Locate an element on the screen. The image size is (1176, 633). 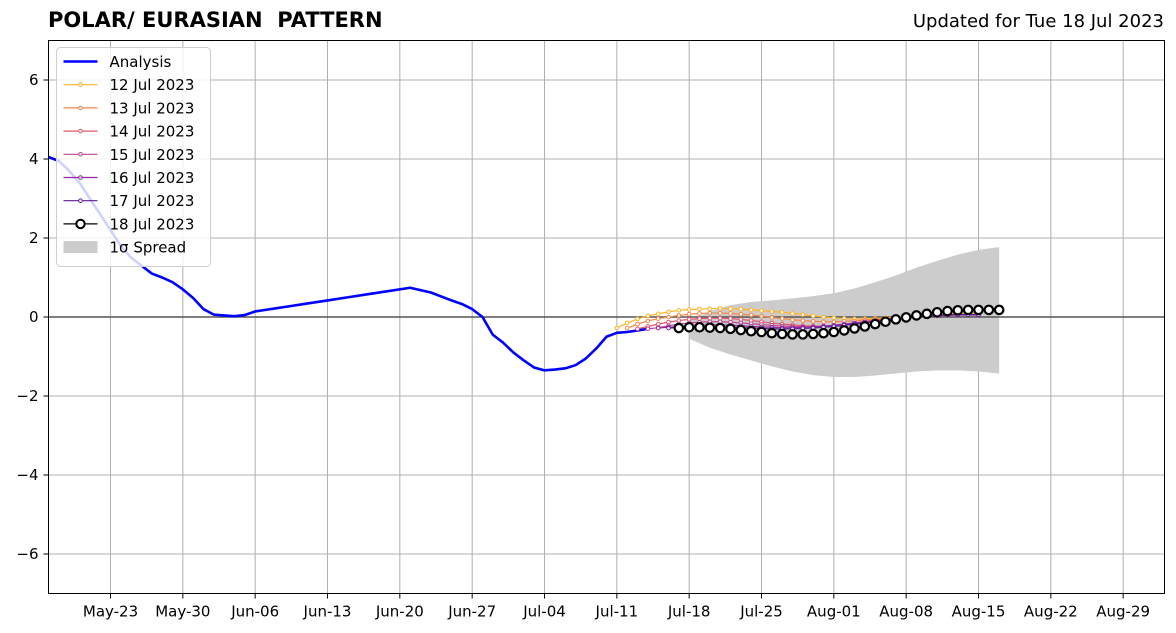
y-tick-label: −2 is located at coordinates (27, 396).